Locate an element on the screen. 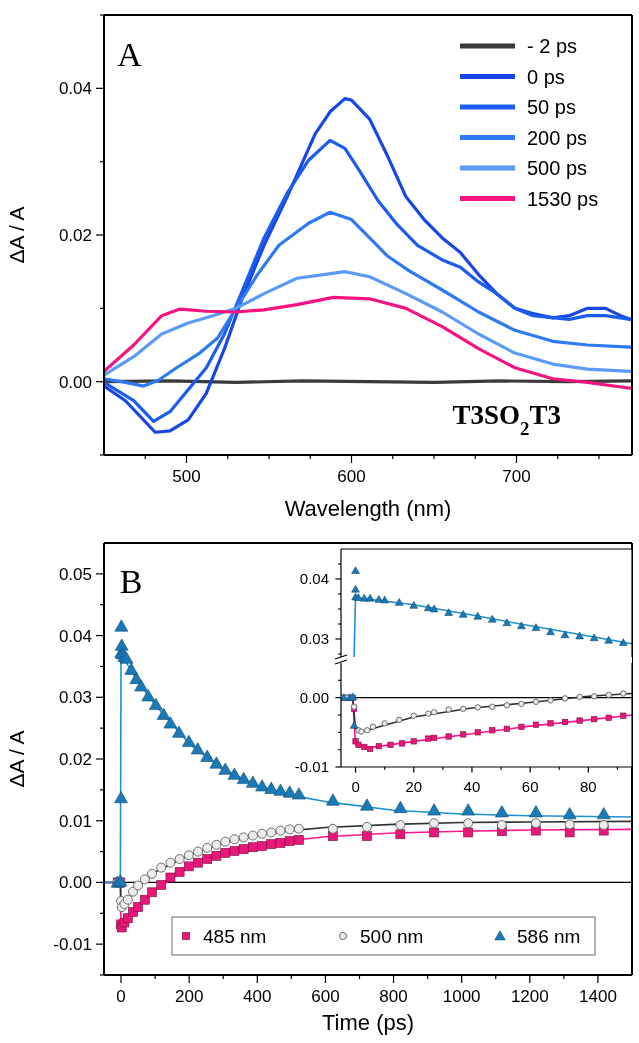  legend-label: 1530 ps is located at coordinates (563, 198).